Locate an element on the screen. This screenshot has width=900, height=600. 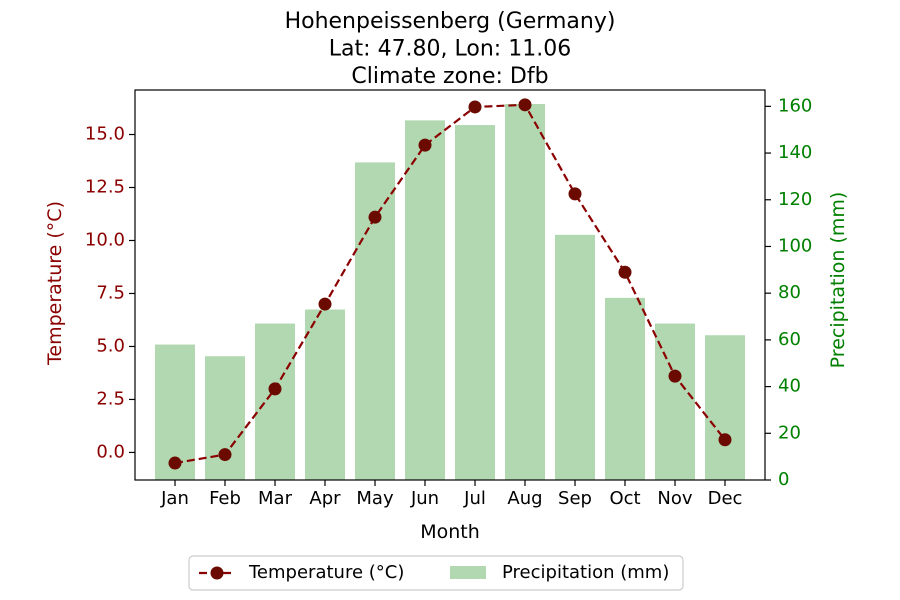
x-tick-label: Apr is located at coordinates (325, 498).